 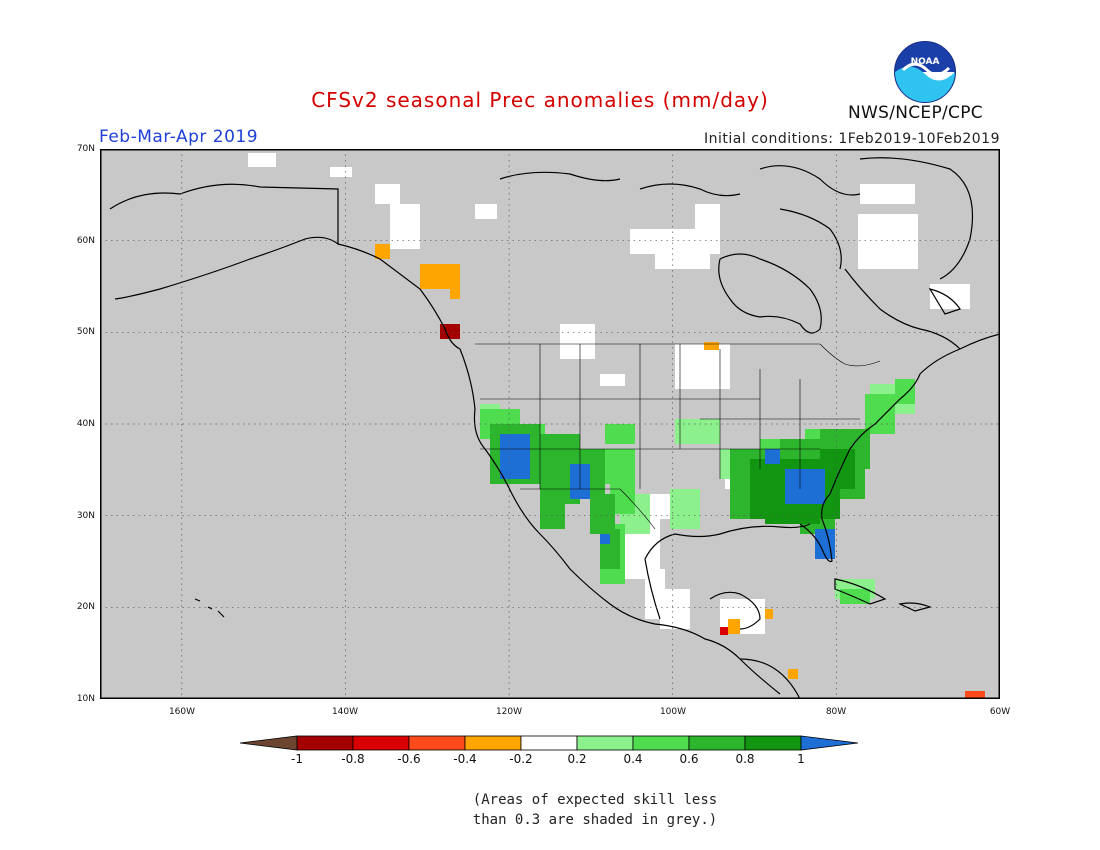 What do you see at coordinates (1000, 712) in the screenshot?
I see `lon-label-60w: 60W` at bounding box center [1000, 712].